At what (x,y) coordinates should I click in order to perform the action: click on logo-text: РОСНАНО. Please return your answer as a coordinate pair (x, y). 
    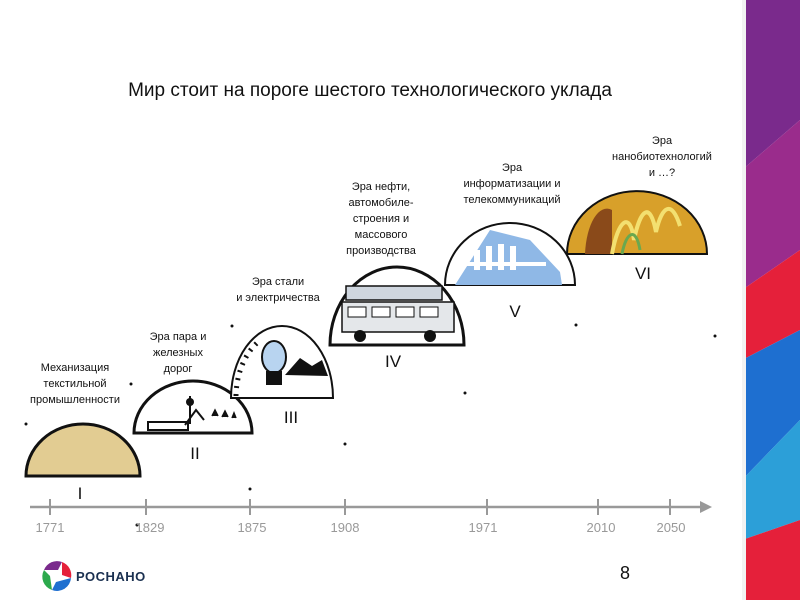
    Looking at the image, I should click on (111, 576).